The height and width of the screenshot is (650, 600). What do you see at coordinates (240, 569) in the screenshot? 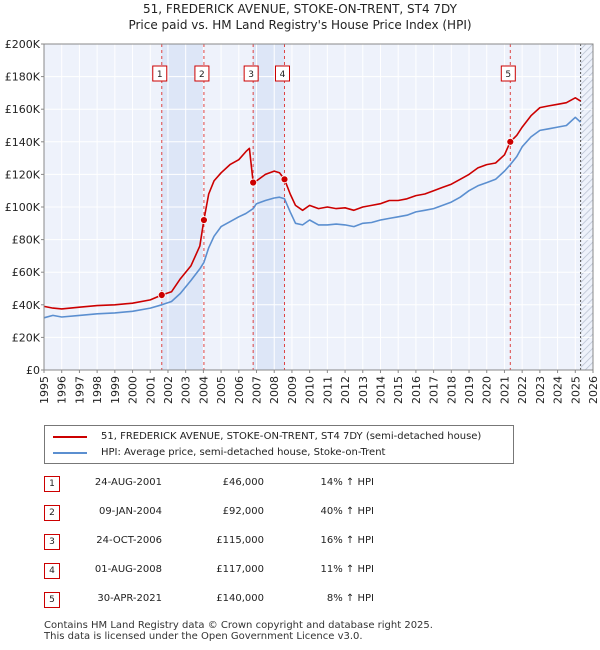
I see `transaction-price: £117,000` at bounding box center [240, 569].